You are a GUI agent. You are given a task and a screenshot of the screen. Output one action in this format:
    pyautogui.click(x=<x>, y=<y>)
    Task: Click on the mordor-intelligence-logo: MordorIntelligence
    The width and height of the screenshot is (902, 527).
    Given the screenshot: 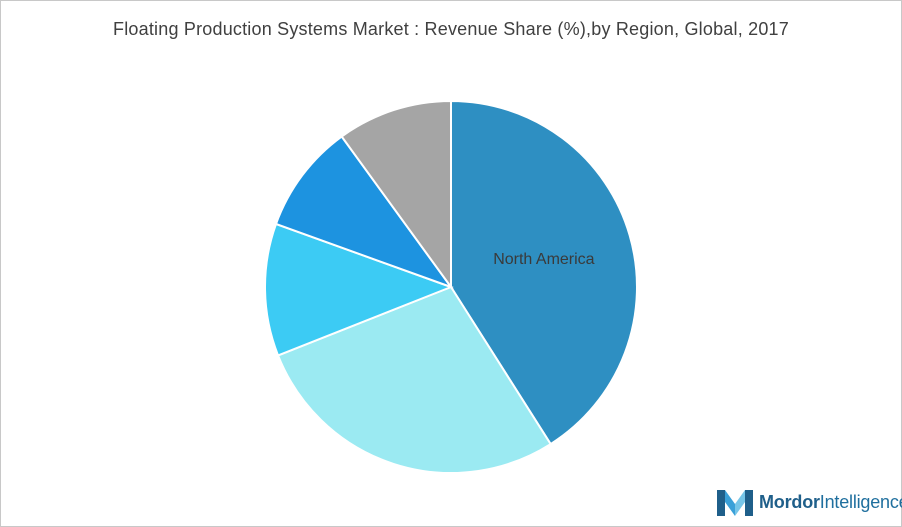 What is the action you would take?
    pyautogui.click(x=809, y=502)
    